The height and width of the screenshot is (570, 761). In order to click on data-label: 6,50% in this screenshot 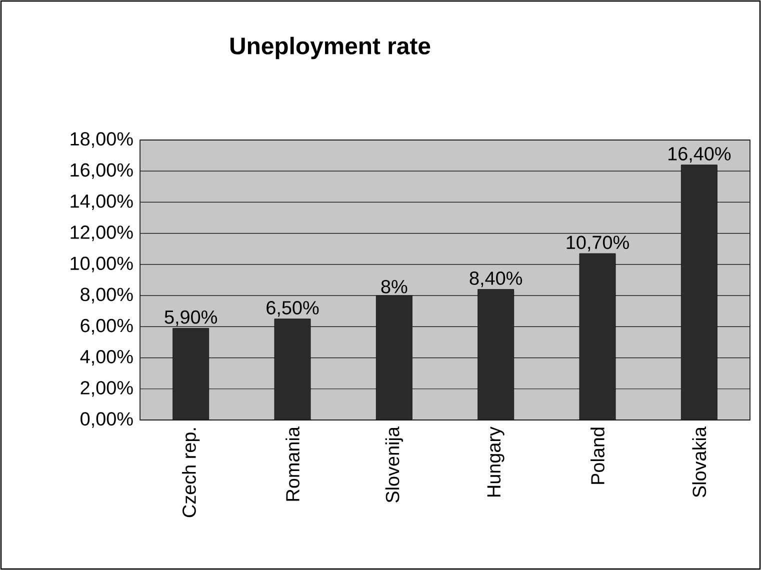, I will do `click(292, 309)`.